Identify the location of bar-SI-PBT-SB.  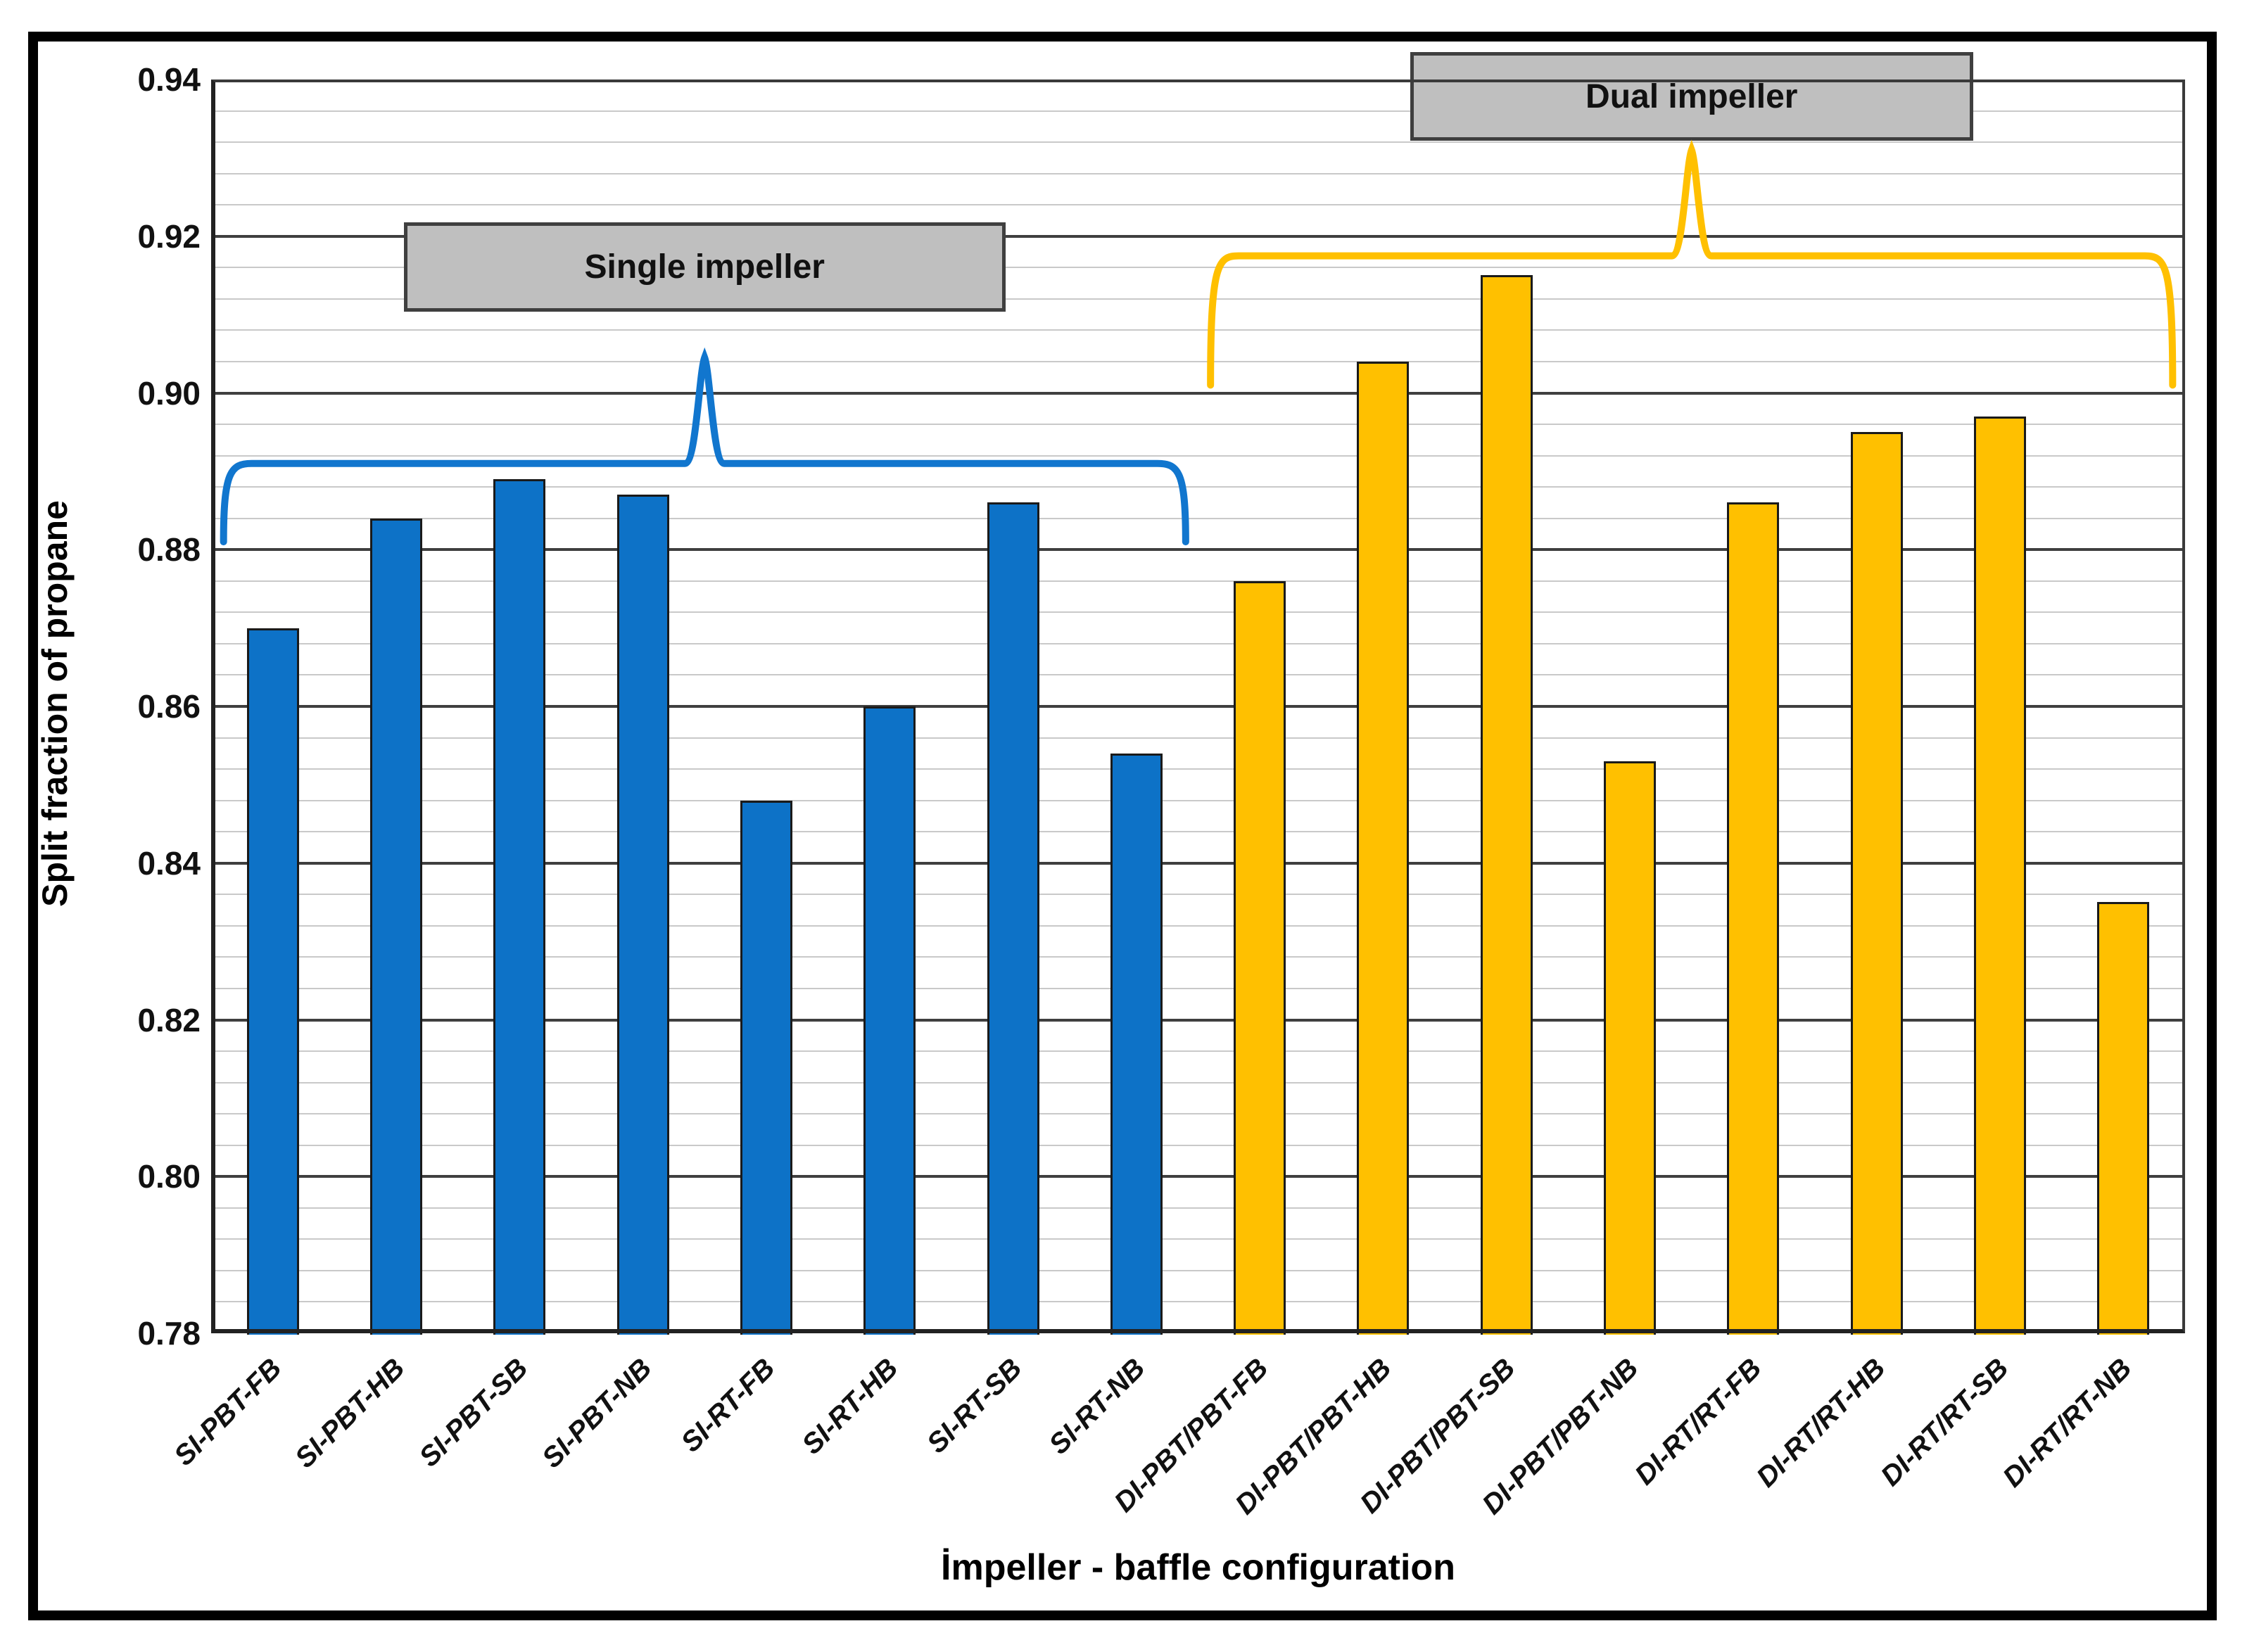
(519, 907).